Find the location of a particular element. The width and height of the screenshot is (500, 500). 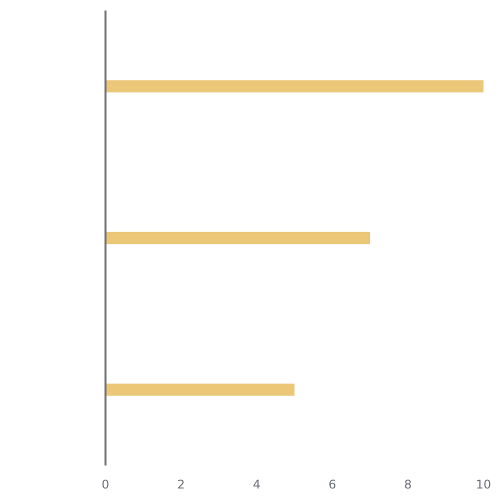

x-tick-label: 2 is located at coordinates (181, 485).